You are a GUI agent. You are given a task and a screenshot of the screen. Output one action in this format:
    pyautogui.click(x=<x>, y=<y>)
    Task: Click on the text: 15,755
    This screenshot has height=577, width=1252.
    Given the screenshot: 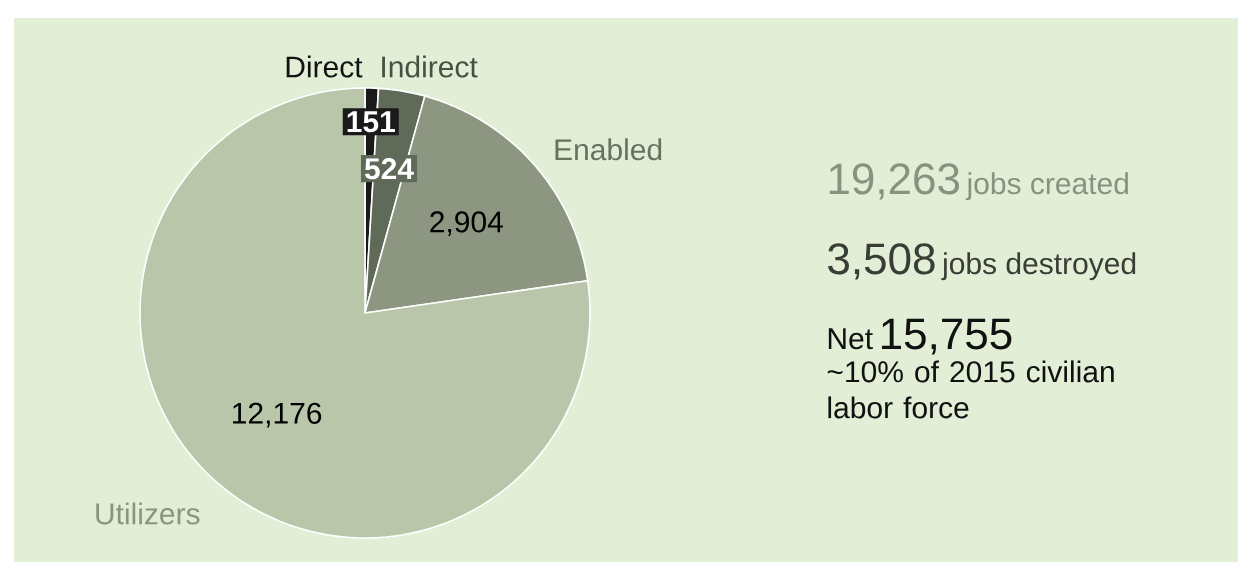 What is the action you would take?
    pyautogui.click(x=947, y=336)
    